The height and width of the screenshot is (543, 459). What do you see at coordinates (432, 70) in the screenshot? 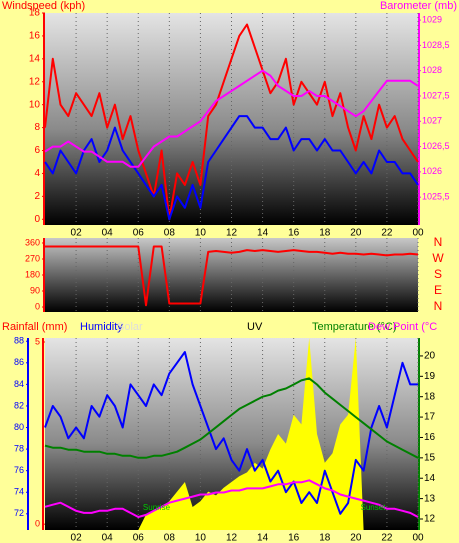
I see `y-tick-label: 1028` at bounding box center [432, 70].